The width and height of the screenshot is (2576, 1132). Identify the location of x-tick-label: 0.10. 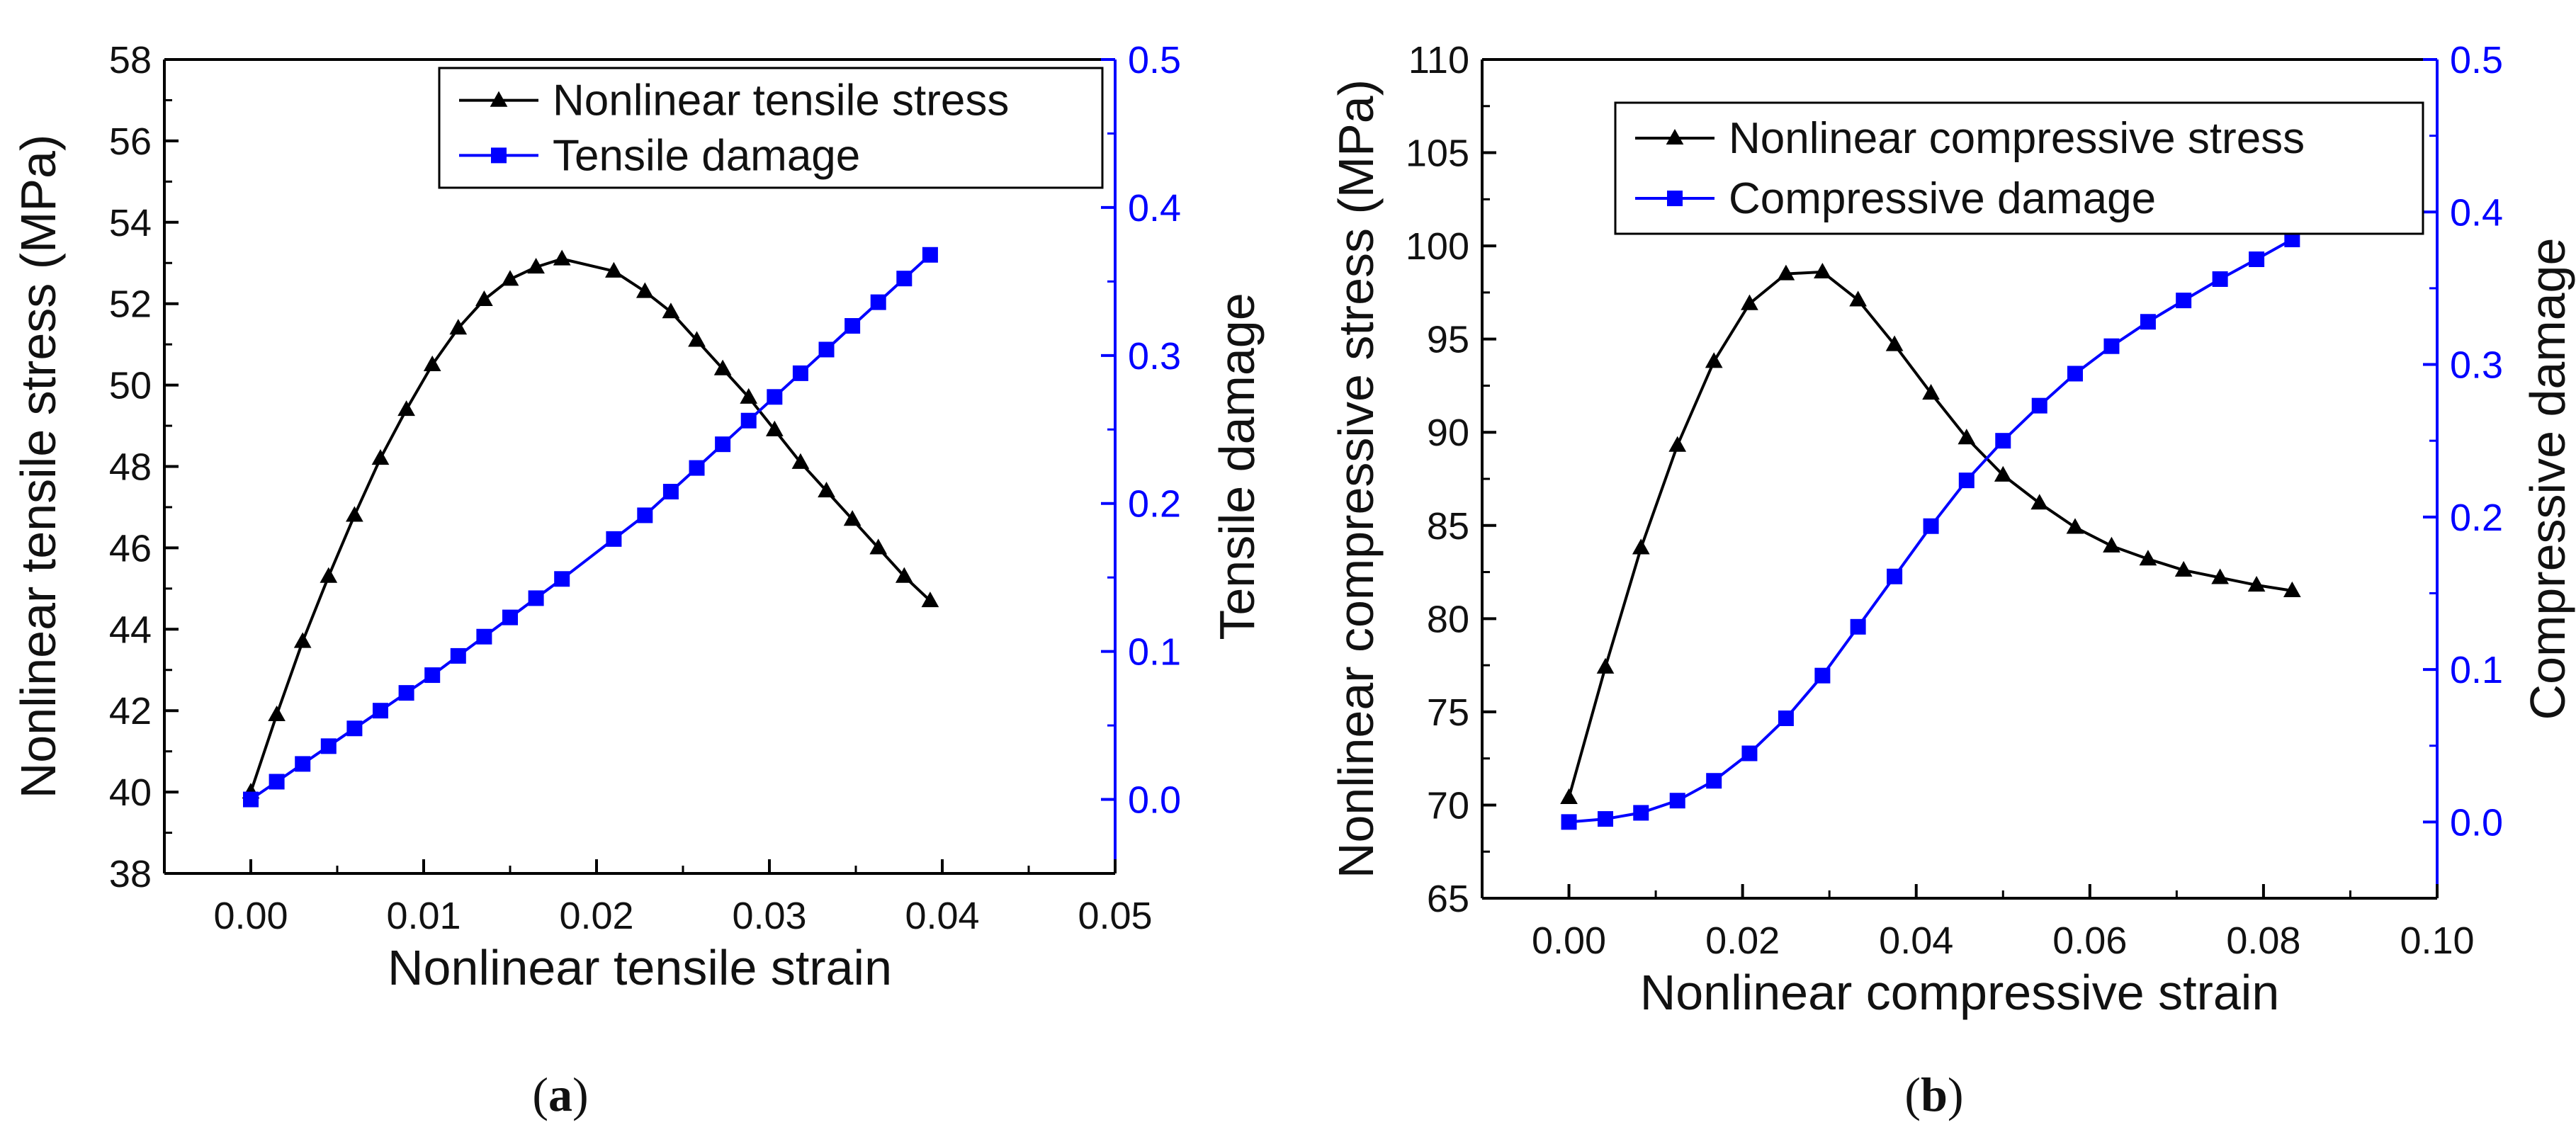
(2437, 940).